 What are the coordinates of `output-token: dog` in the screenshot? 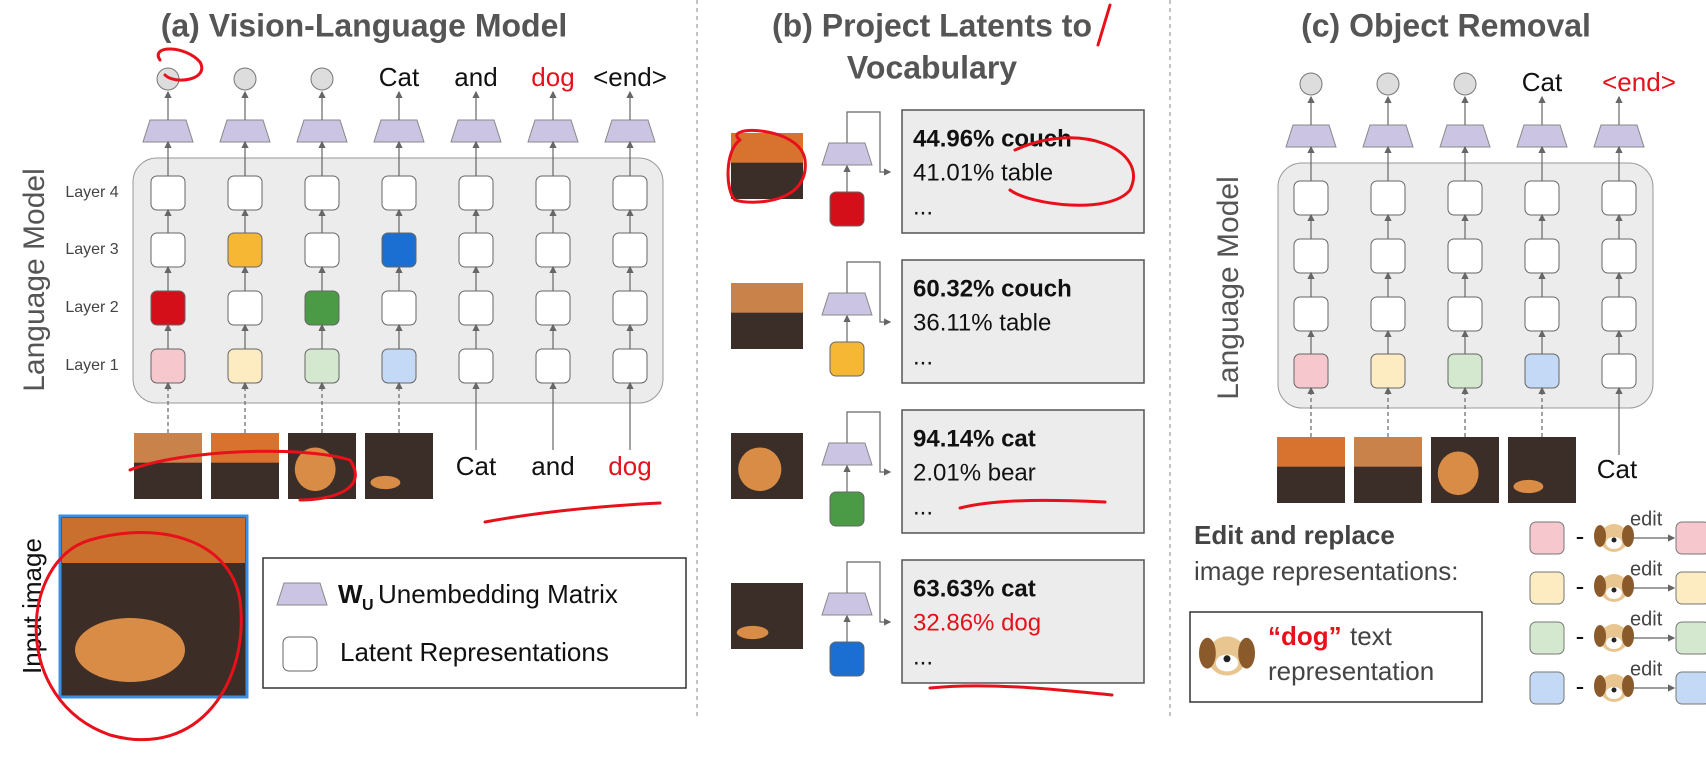 It's located at (552, 77).